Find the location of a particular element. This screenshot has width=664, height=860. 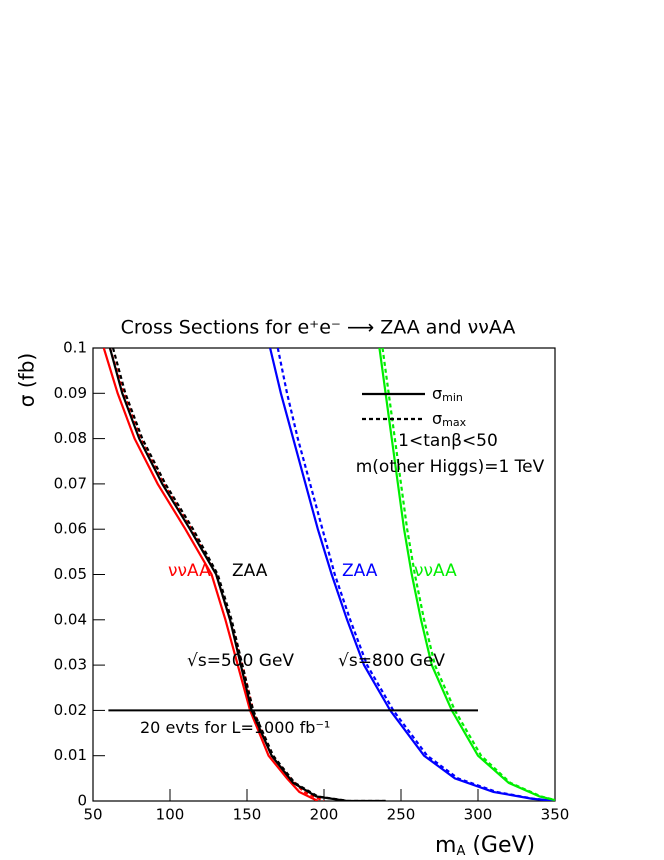

x-label-rest: (GeV) is located at coordinates (500, 845).